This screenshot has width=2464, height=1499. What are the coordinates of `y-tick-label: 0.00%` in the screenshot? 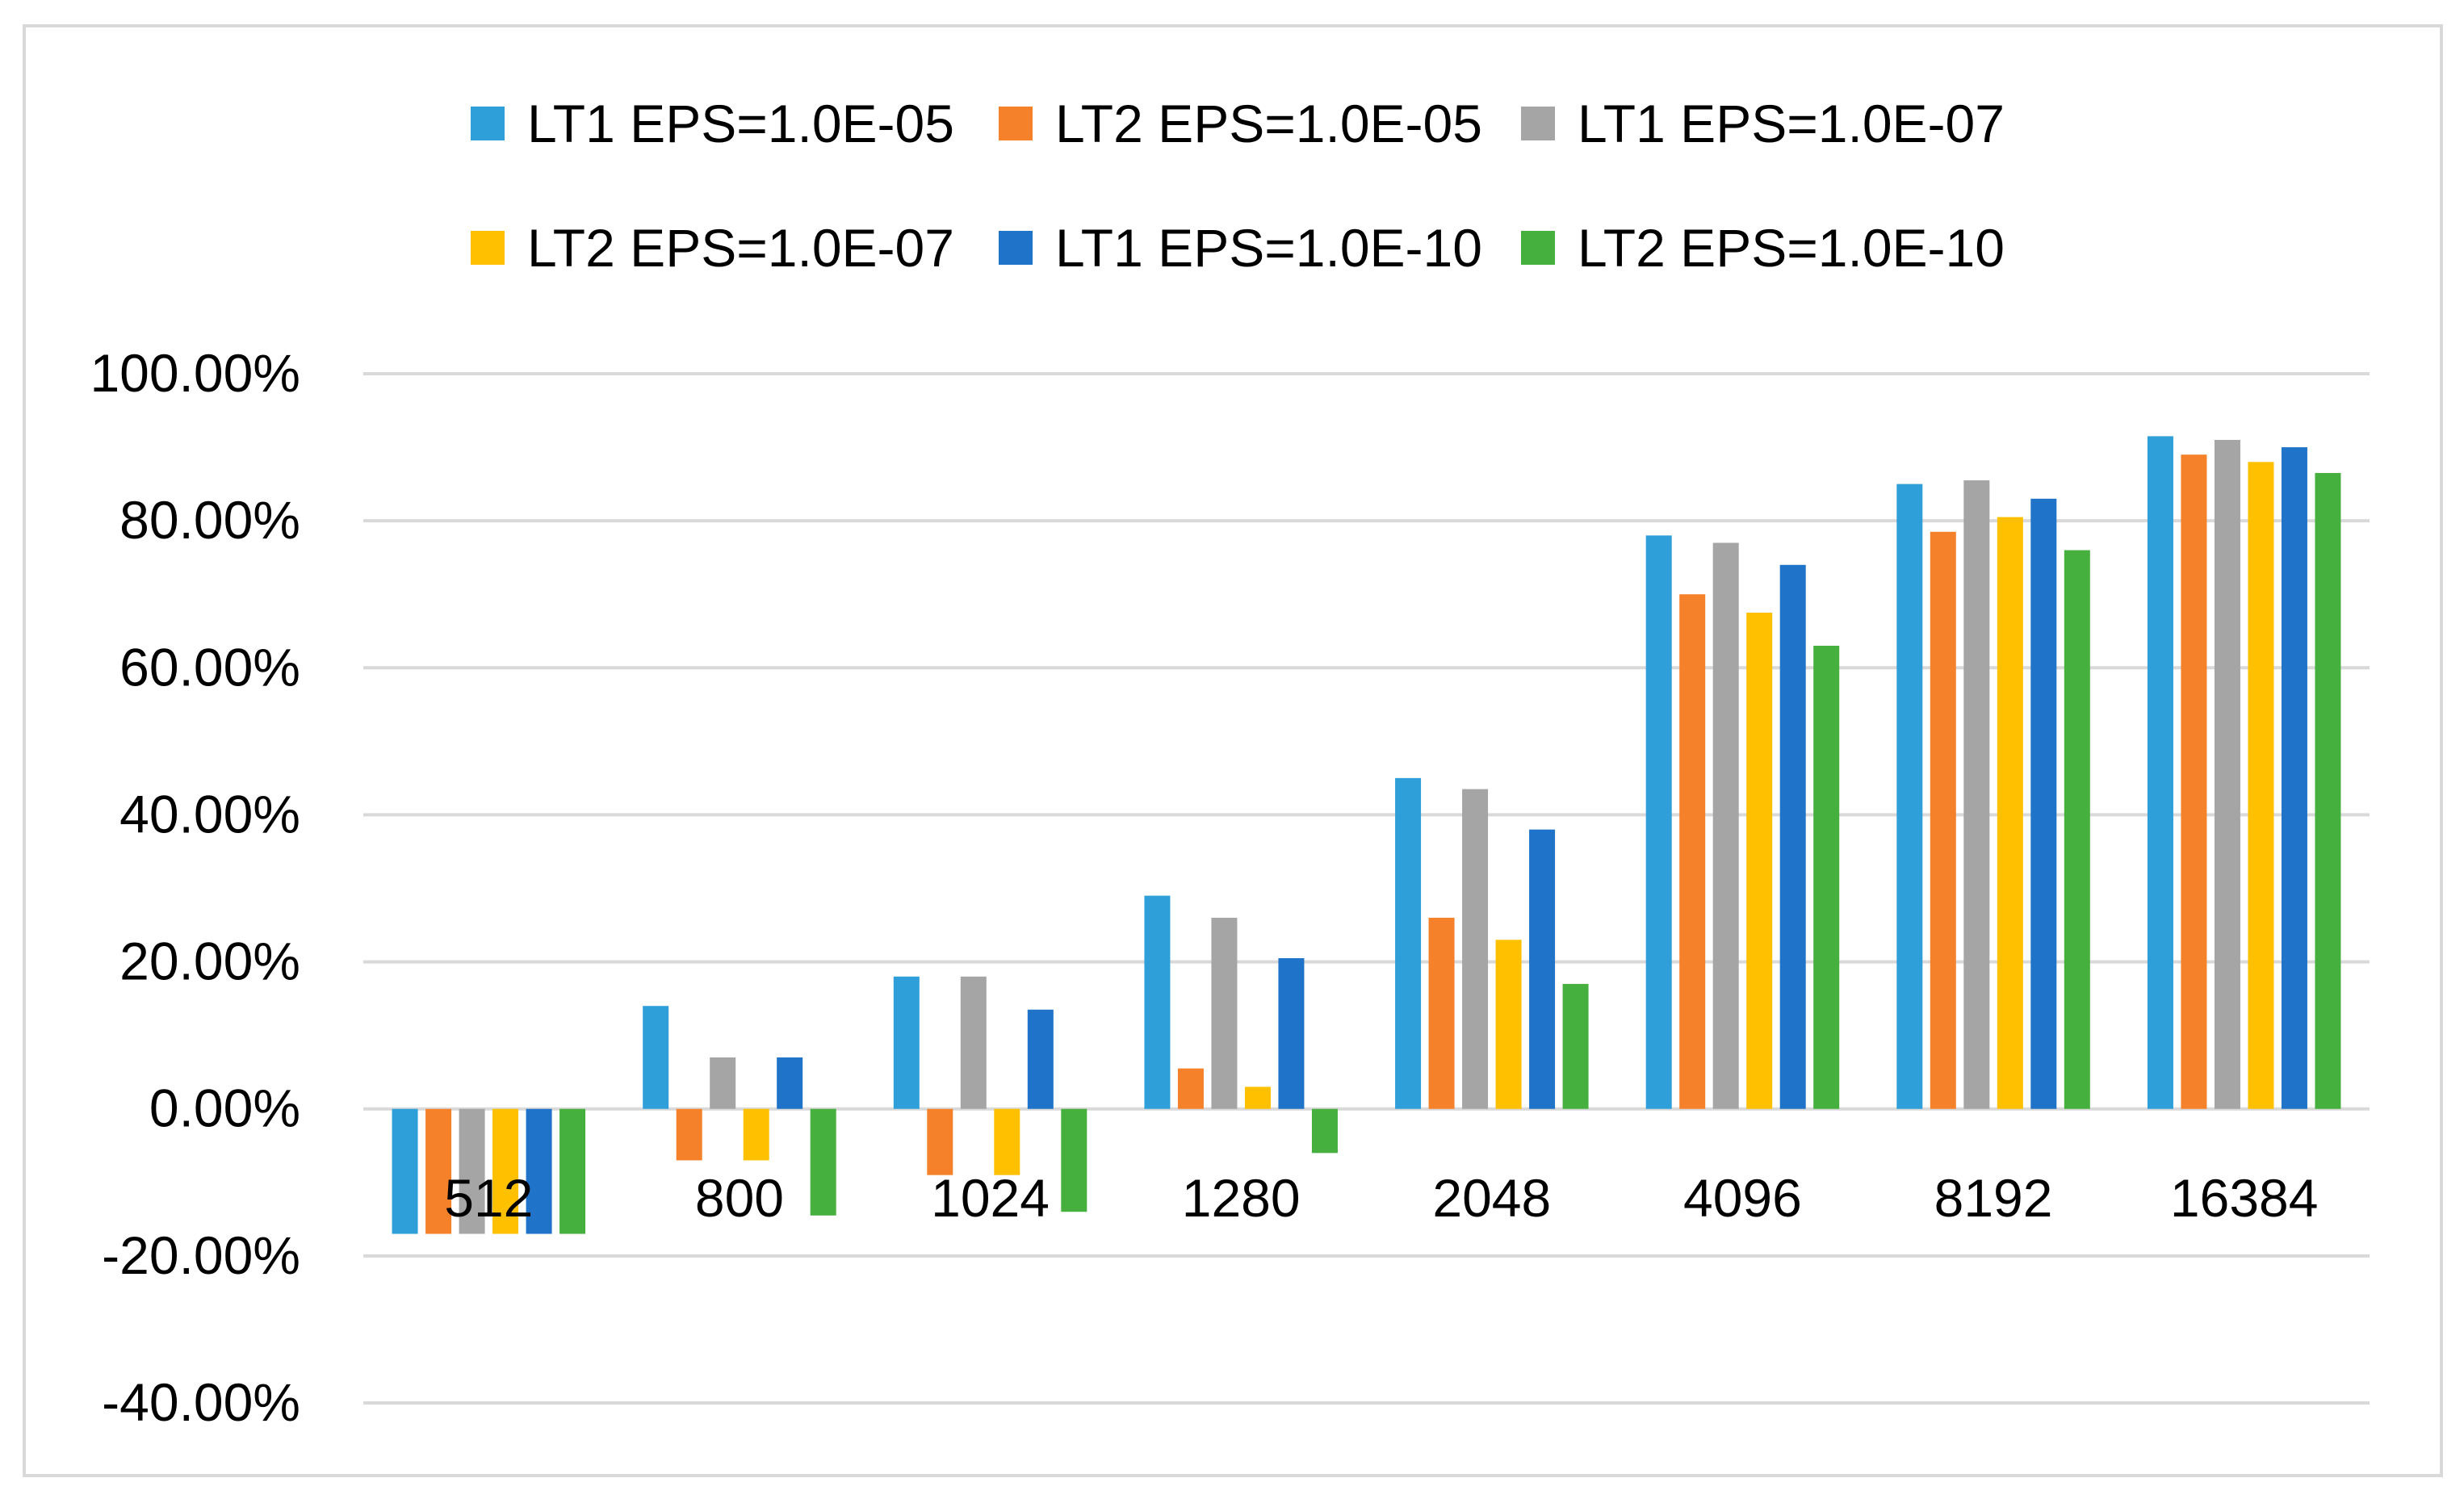 It's located at (224, 1108).